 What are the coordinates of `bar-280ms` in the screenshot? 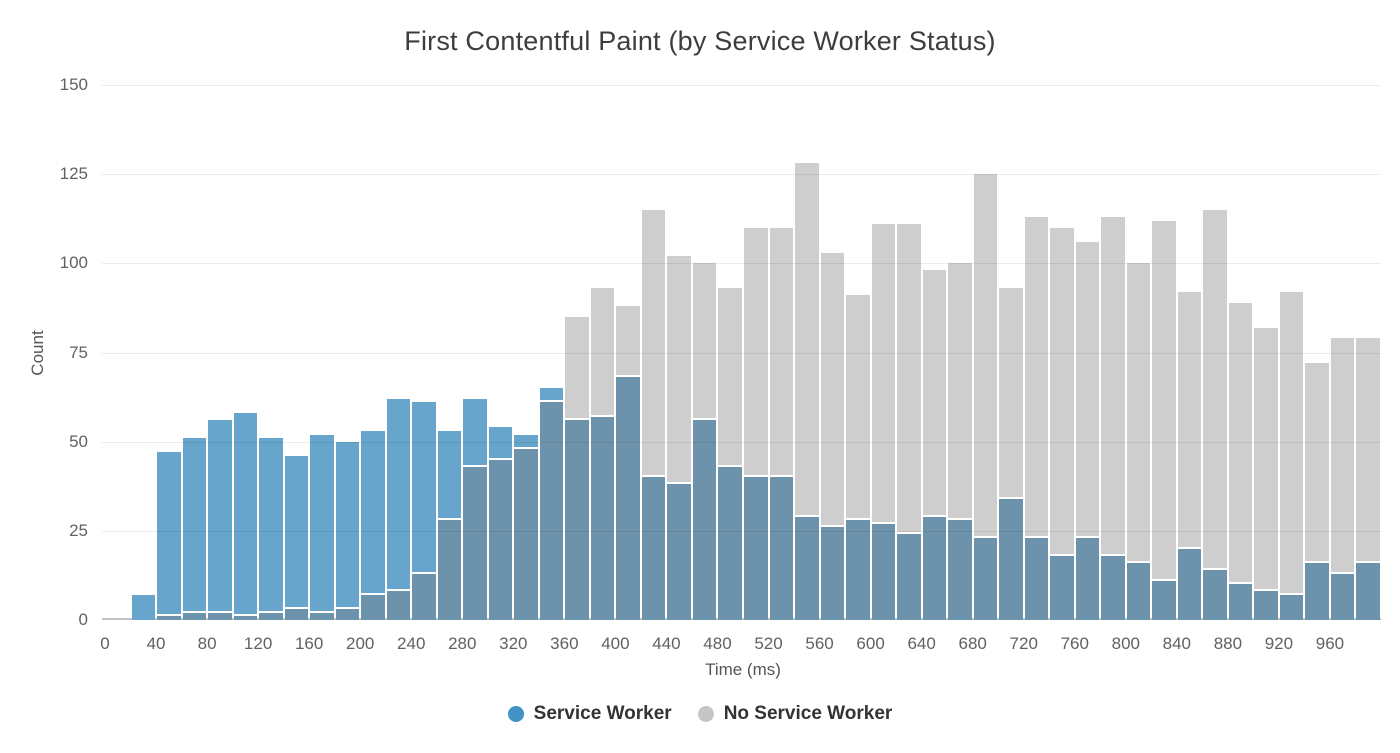 It's located at (475, 509).